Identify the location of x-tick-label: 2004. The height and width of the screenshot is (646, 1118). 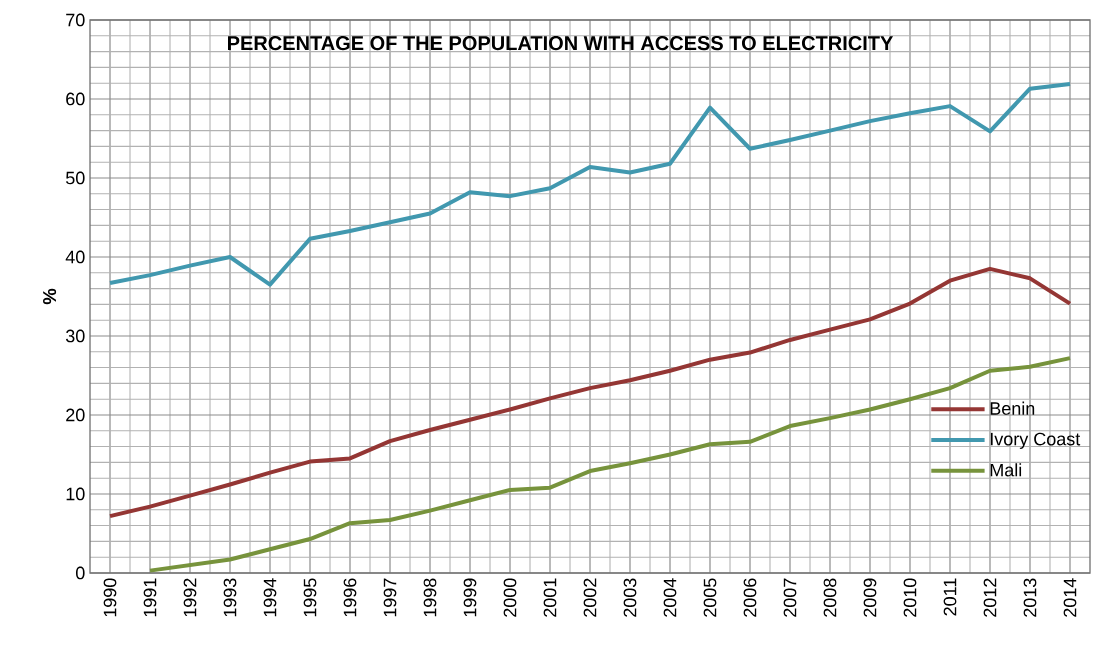
(670, 597).